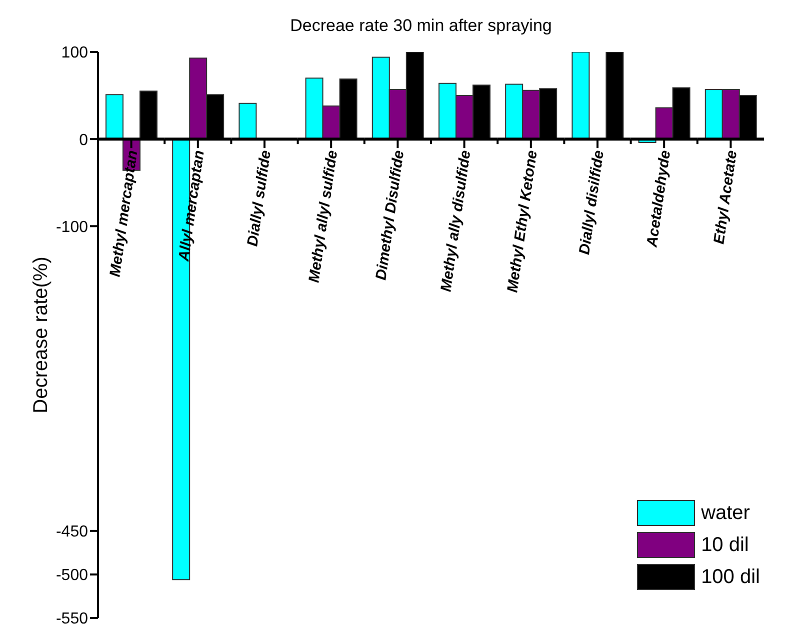 This screenshot has width=792, height=644. Describe the element at coordinates (456, 221) in the screenshot. I see `x-tick-label: Methyl ally disulfide` at that location.